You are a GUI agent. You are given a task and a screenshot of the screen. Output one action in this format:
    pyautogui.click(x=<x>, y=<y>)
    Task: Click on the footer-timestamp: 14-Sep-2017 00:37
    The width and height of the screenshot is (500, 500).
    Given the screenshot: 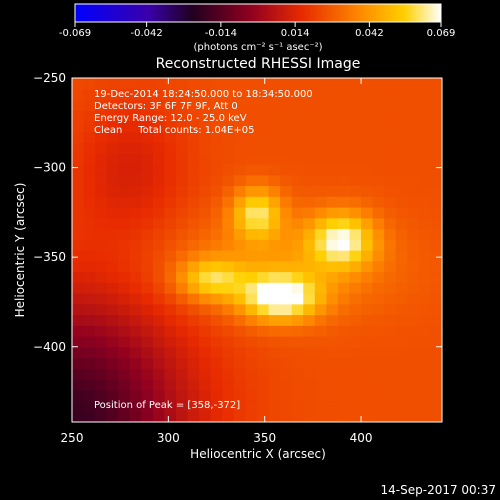 What is the action you would take?
    pyautogui.click(x=438, y=490)
    